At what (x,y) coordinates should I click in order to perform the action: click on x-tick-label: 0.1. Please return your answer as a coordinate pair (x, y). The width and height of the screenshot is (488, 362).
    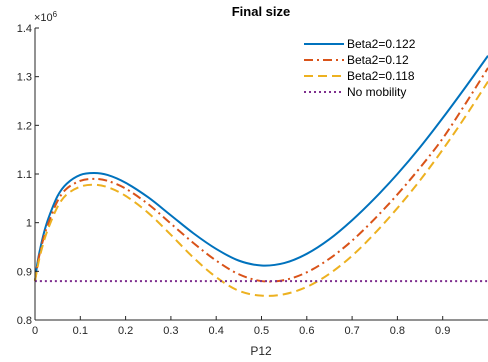
    Looking at the image, I should click on (80, 331).